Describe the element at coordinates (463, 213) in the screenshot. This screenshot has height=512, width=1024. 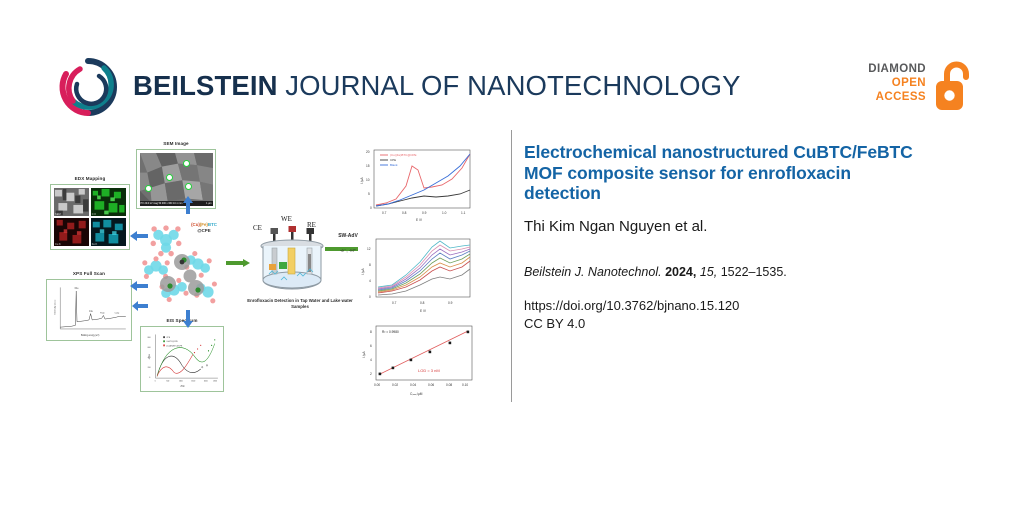
I see `svg-text: 1.1` at that location.